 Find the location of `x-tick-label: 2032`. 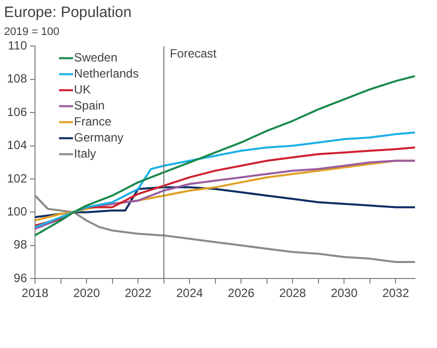

x-tick-label: 2032 is located at coordinates (396, 293).